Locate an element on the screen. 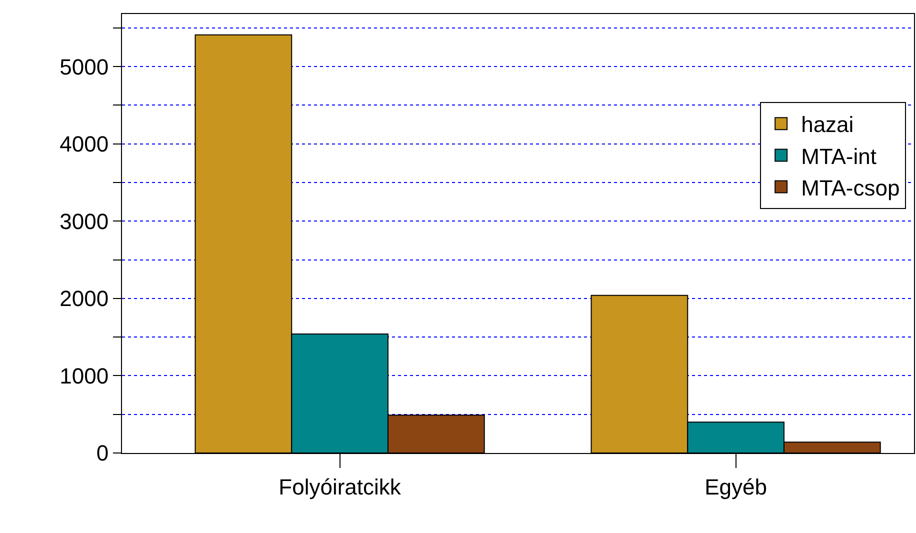 The height and width of the screenshot is (533, 916). legend-label: MTA-csop is located at coordinates (850, 187).